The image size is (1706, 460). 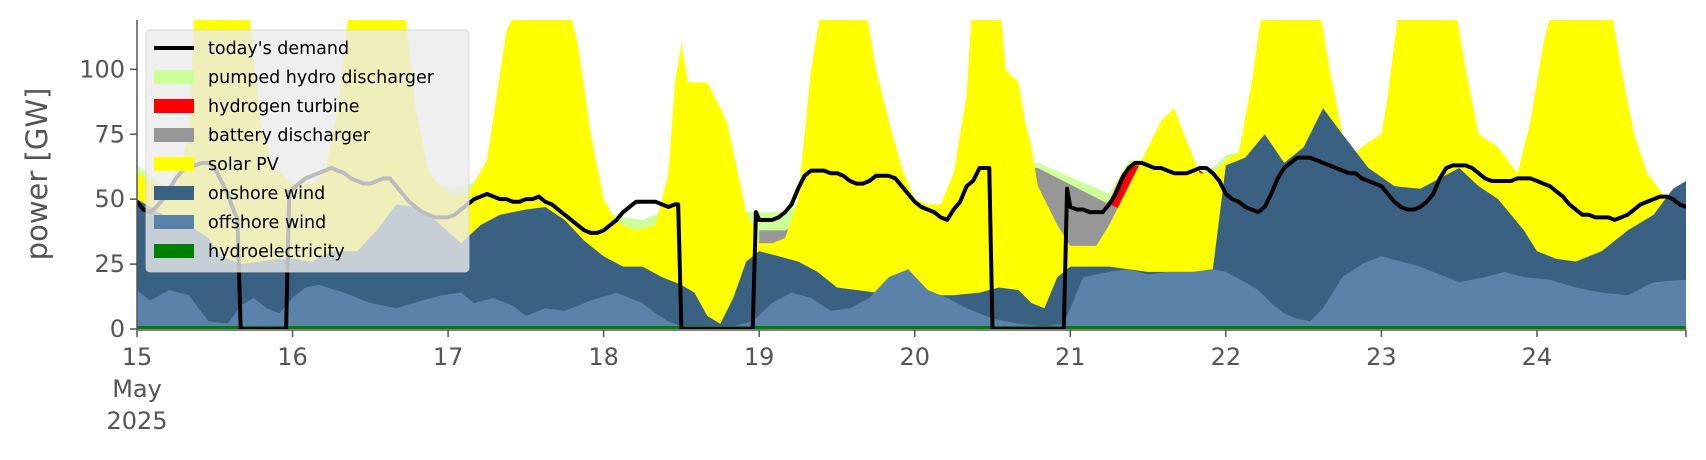 I want to click on legend-label: pumped hydro discharger, so click(x=321, y=78).